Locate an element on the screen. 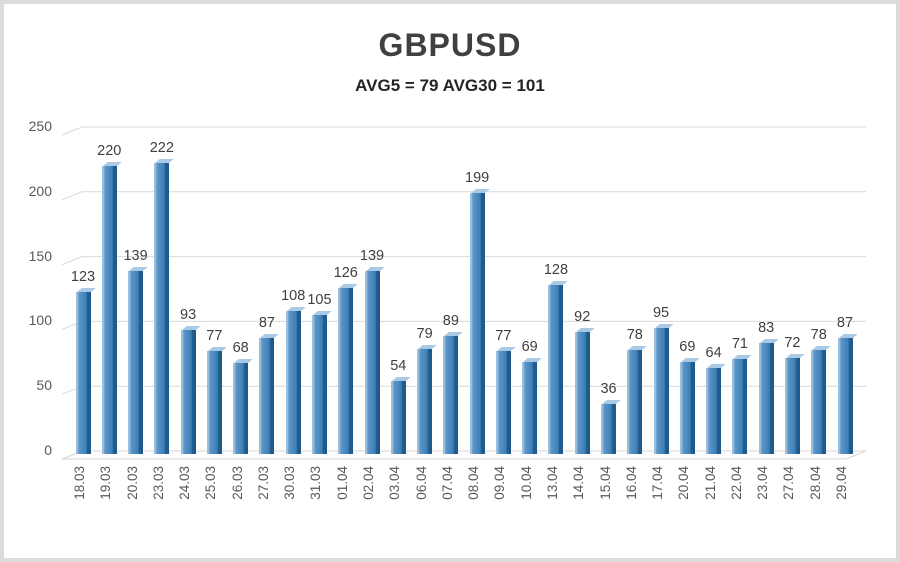 This screenshot has height=562, width=900. bar-value-label-07.04: 89 is located at coordinates (450, 320).